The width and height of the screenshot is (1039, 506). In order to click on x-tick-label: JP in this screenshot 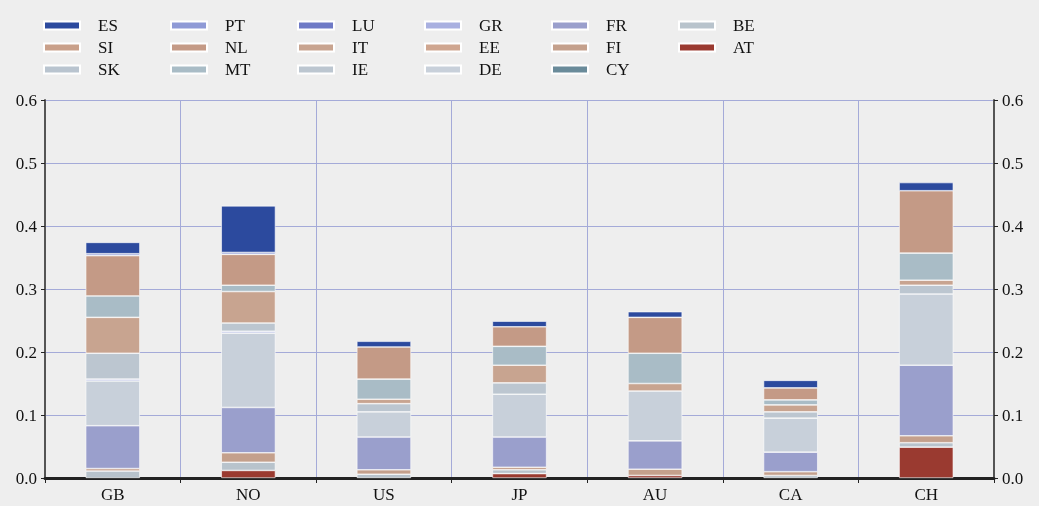, I will do `click(519, 494)`.